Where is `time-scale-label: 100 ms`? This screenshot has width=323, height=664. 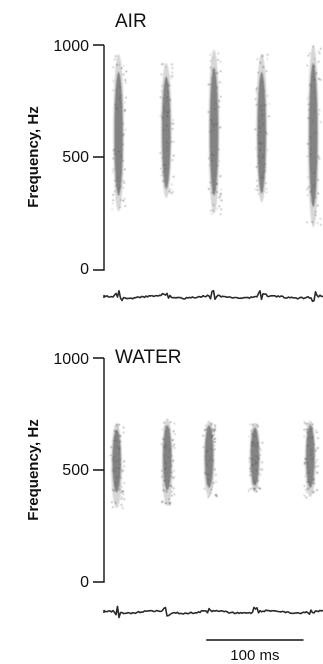
time-scale-label: 100 ms is located at coordinates (254, 655).